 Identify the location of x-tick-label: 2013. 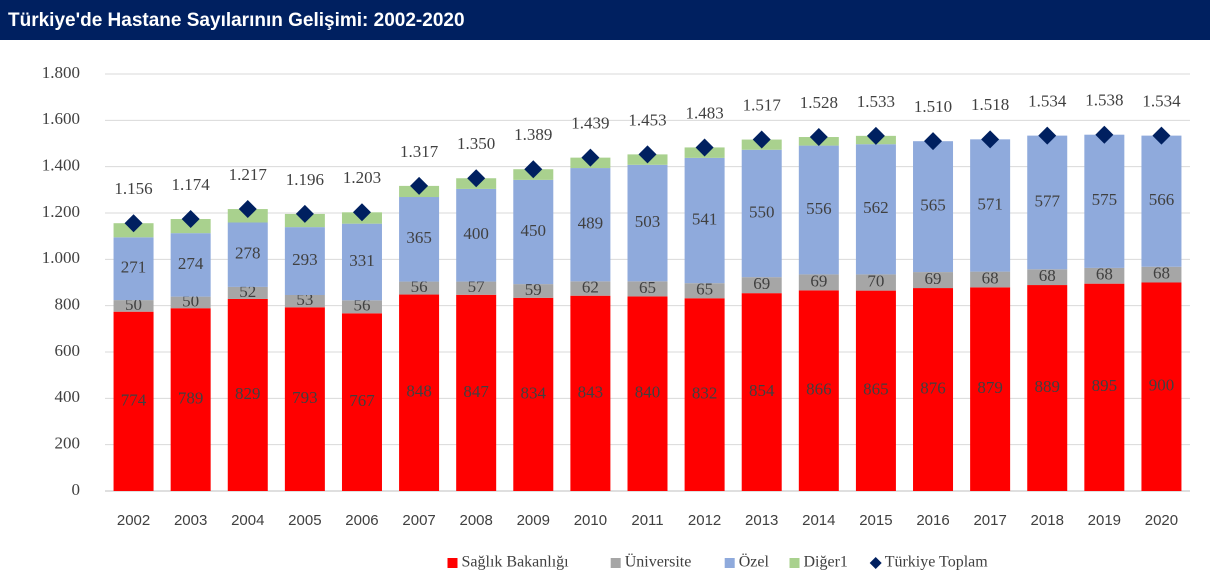
(761, 520).